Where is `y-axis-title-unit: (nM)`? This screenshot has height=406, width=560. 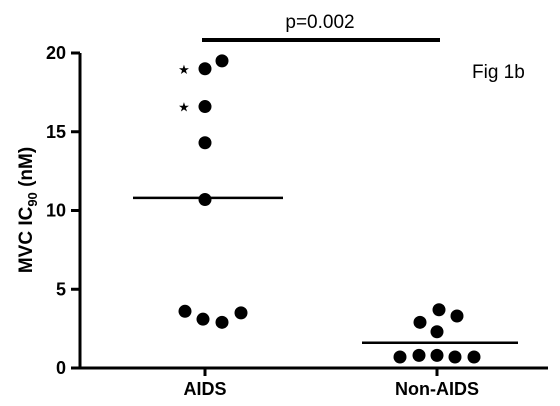 y-axis-title-unit: (nM) is located at coordinates (26, 169).